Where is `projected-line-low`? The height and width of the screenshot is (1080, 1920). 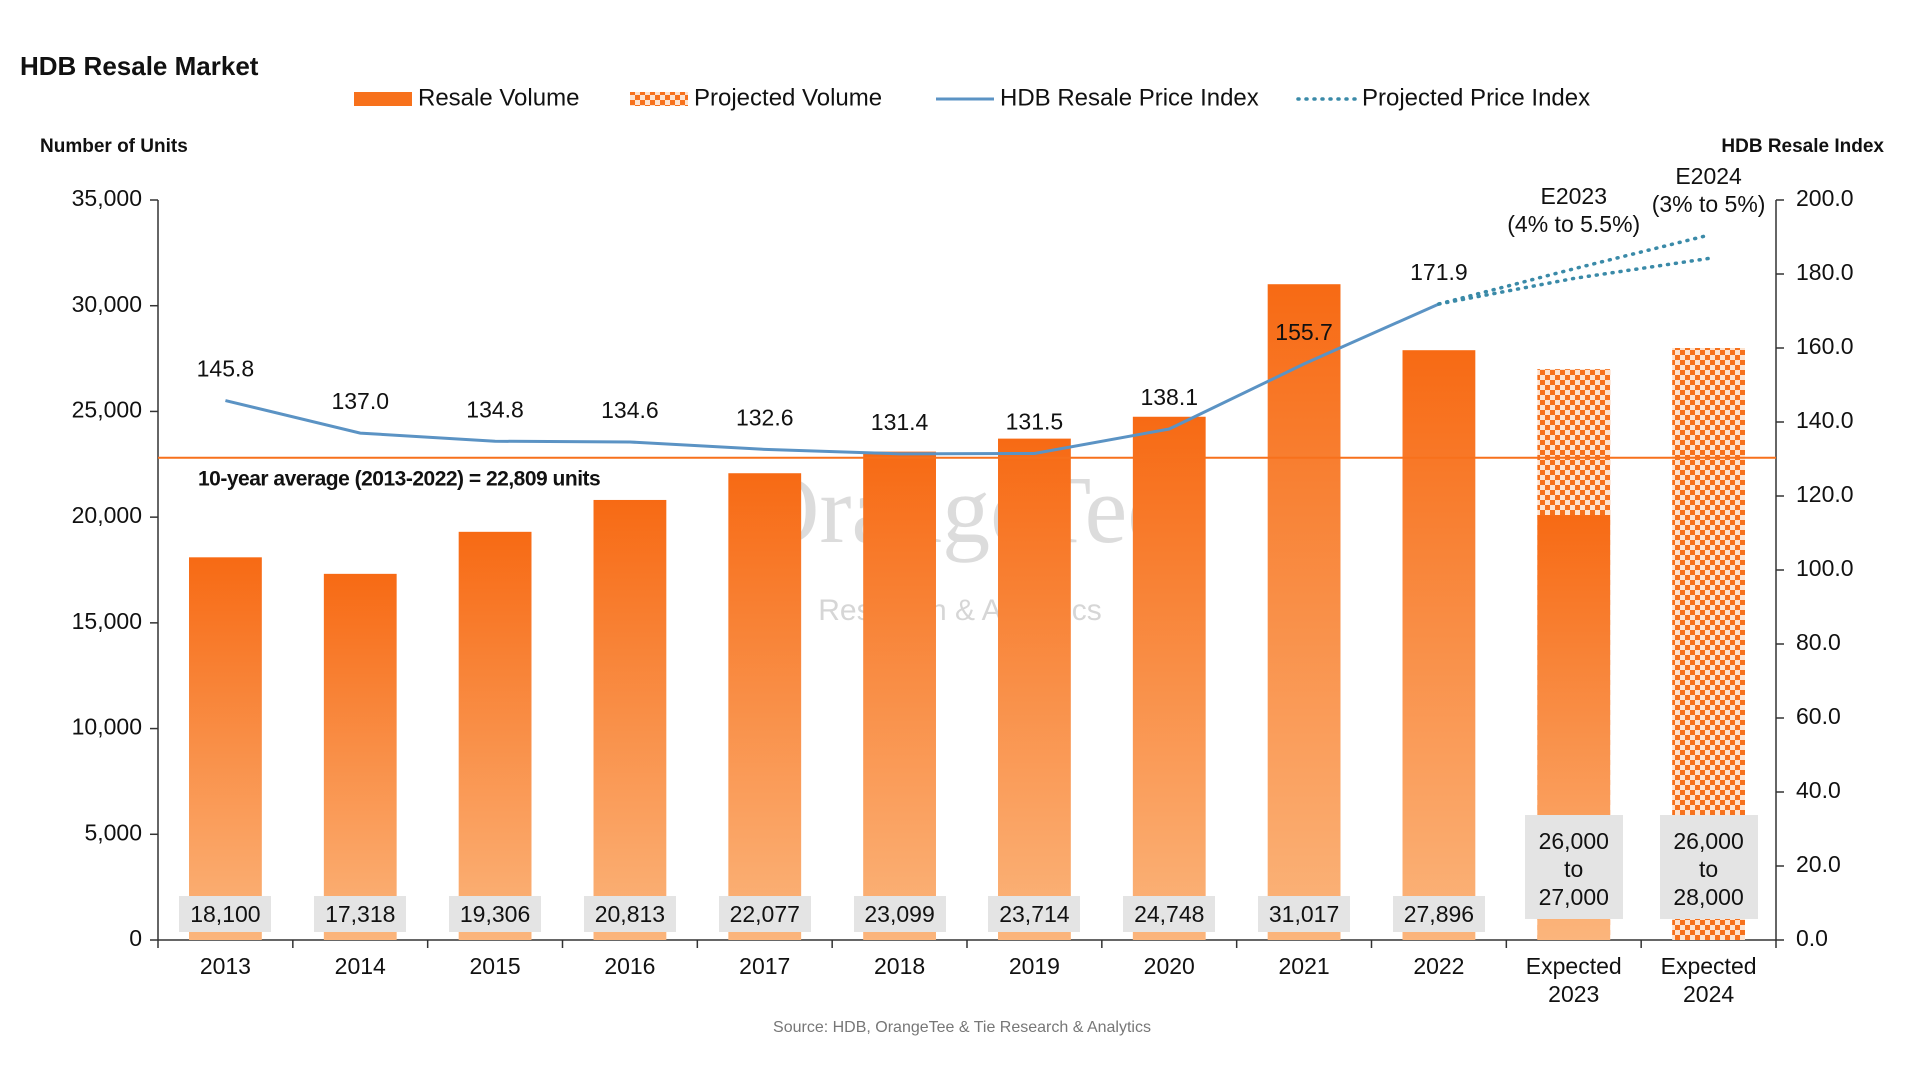 projected-line-low is located at coordinates (1574, 281).